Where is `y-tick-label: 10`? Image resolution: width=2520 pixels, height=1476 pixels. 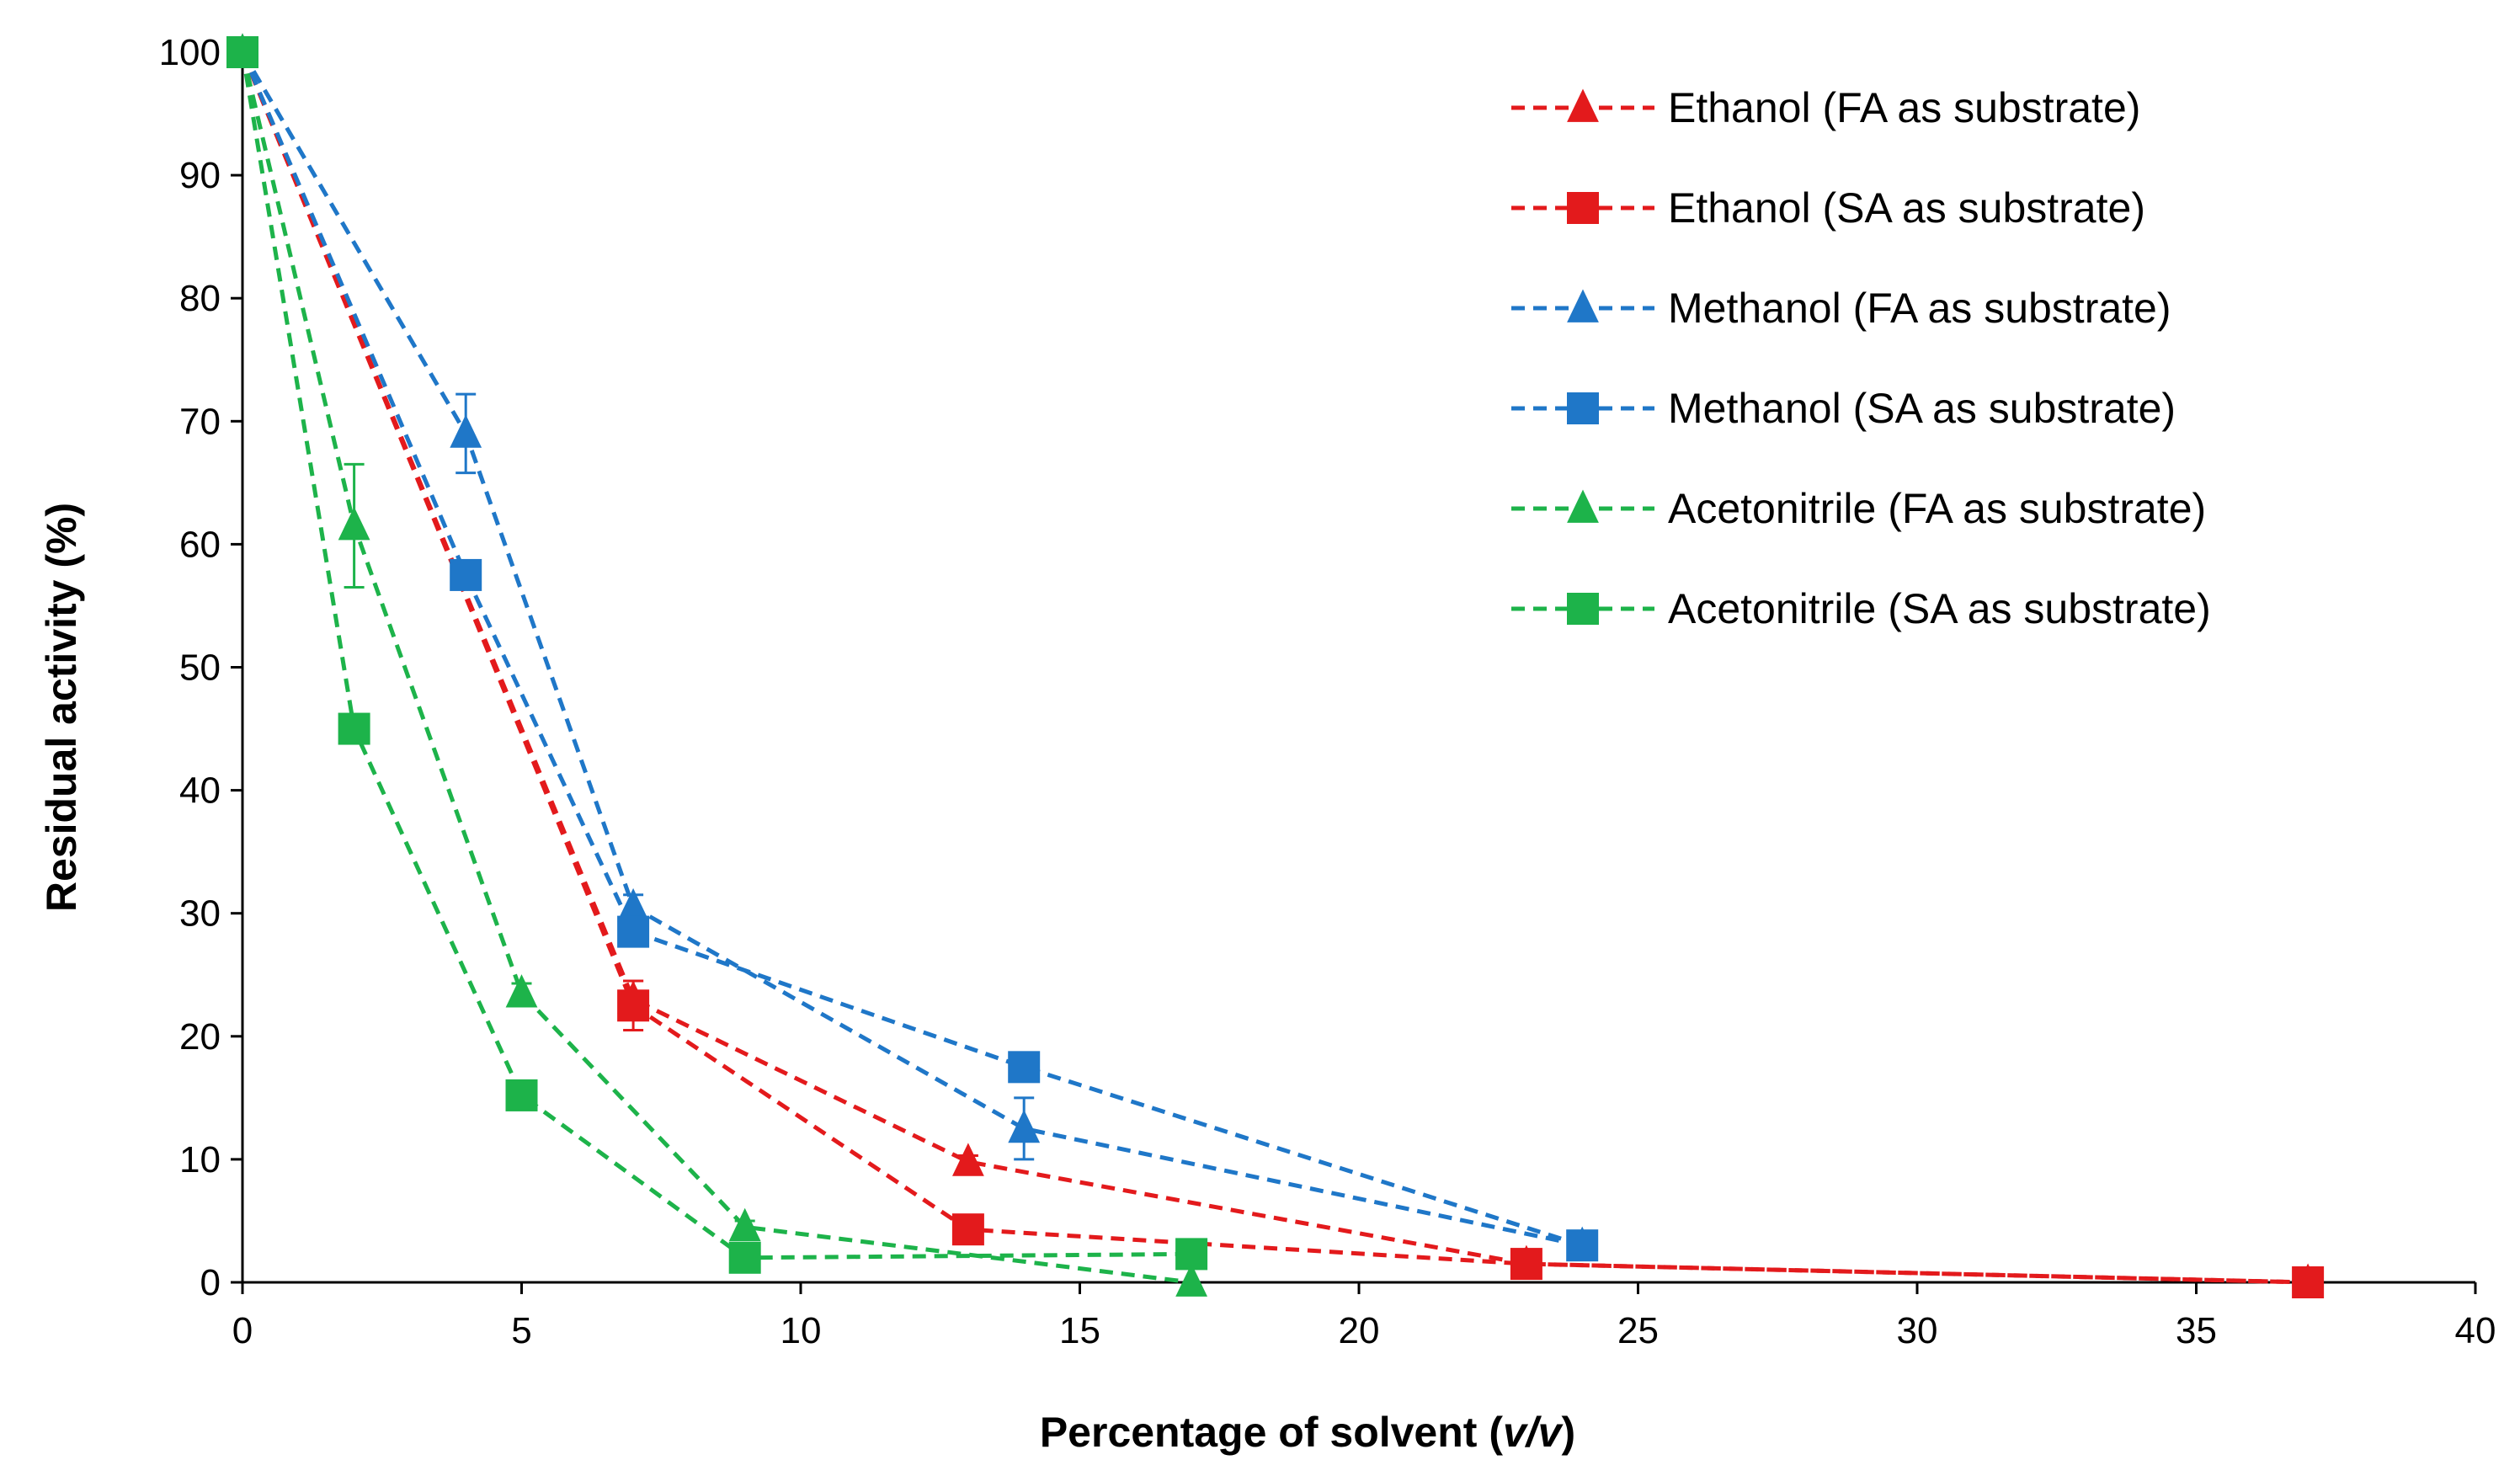 y-tick-label: 10 is located at coordinates (200, 1159).